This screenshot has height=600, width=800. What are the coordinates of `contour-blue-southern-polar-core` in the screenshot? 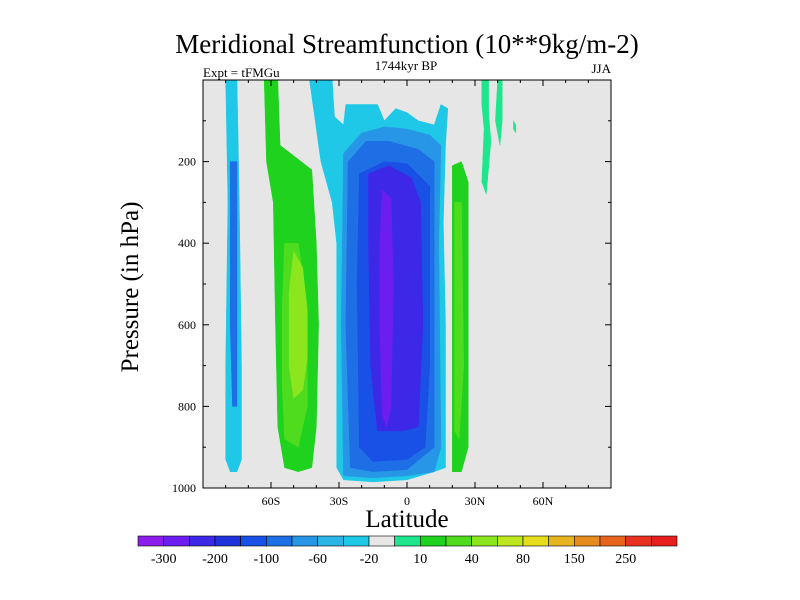 It's located at (233, 284).